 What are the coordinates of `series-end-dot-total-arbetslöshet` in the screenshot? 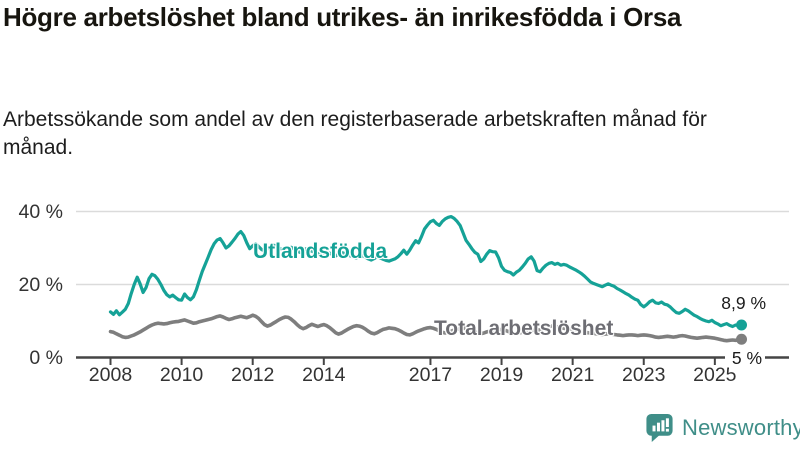 It's located at (742, 339).